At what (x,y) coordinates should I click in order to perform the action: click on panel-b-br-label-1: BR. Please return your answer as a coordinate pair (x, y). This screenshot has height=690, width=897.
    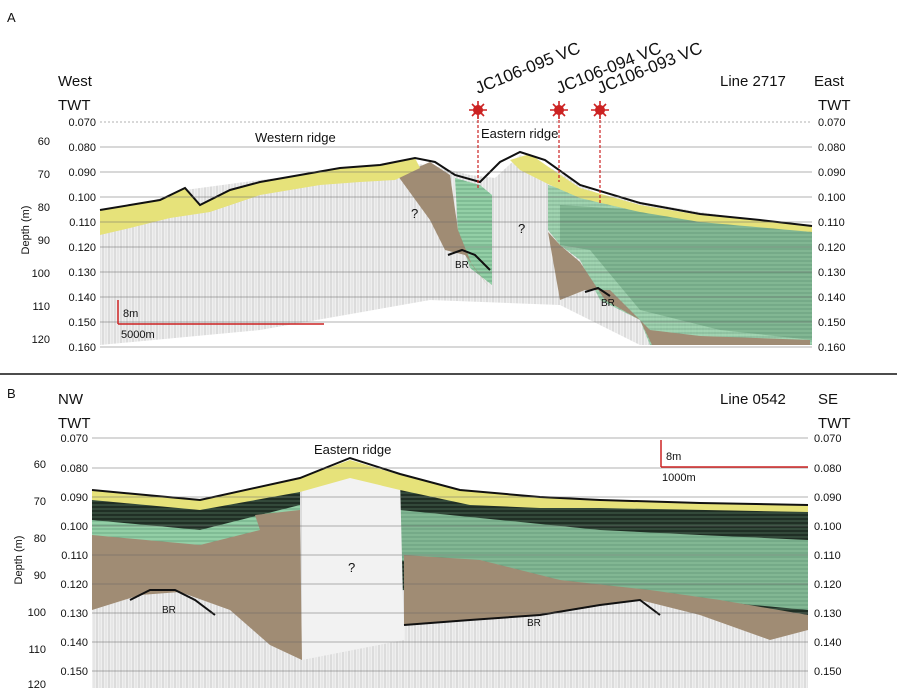
    Looking at the image, I should click on (169, 610).